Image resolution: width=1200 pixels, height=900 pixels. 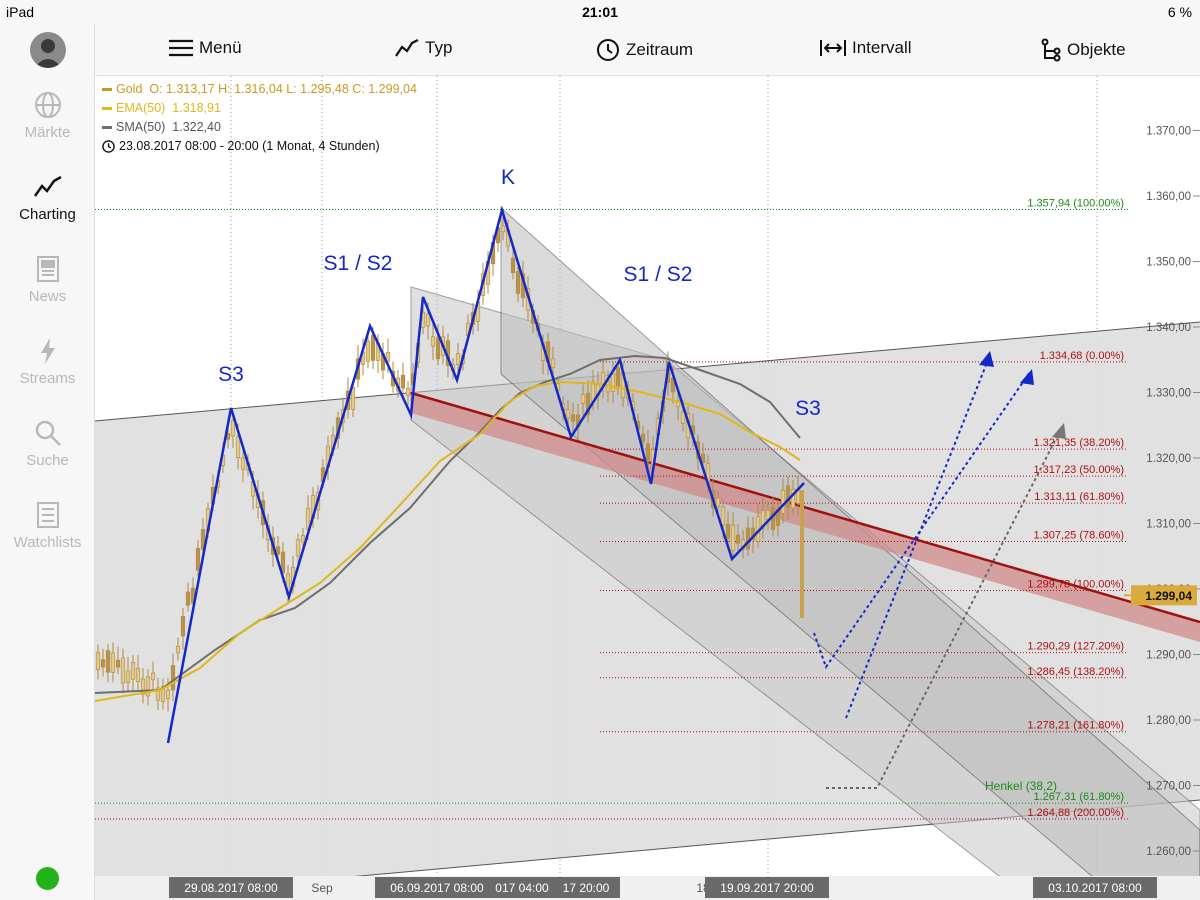 What do you see at coordinates (47, 460) in the screenshot?
I see `sidebar-item-label: Suche` at bounding box center [47, 460].